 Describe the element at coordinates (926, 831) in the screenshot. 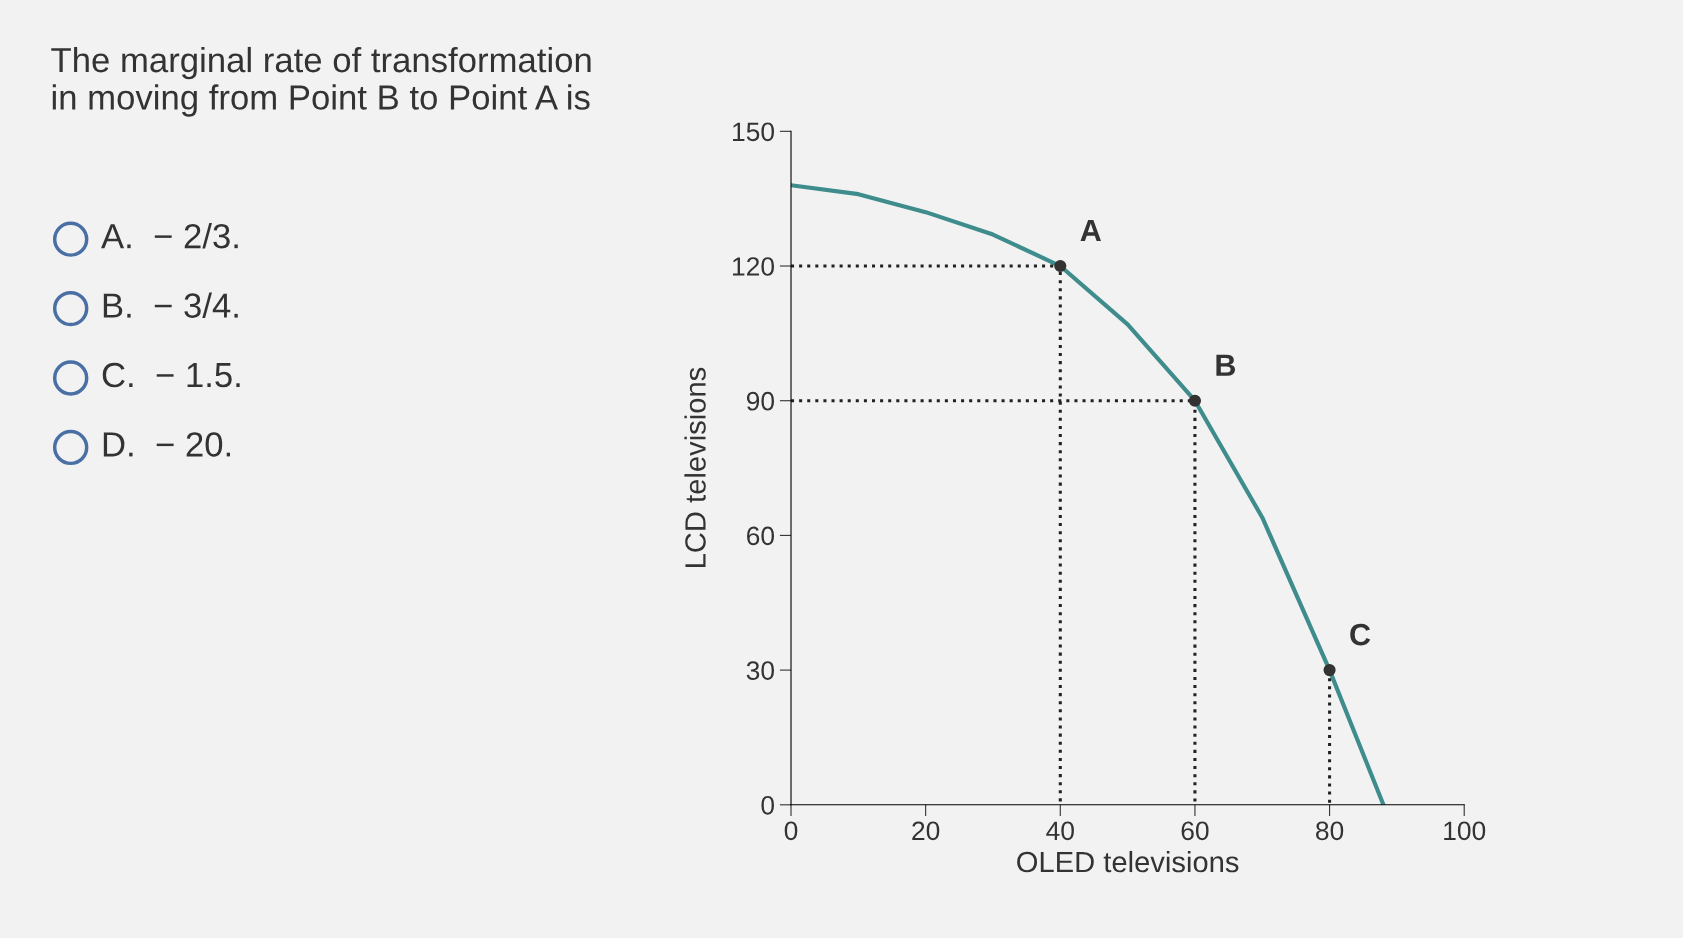

I see `x-tick-label: 20` at that location.